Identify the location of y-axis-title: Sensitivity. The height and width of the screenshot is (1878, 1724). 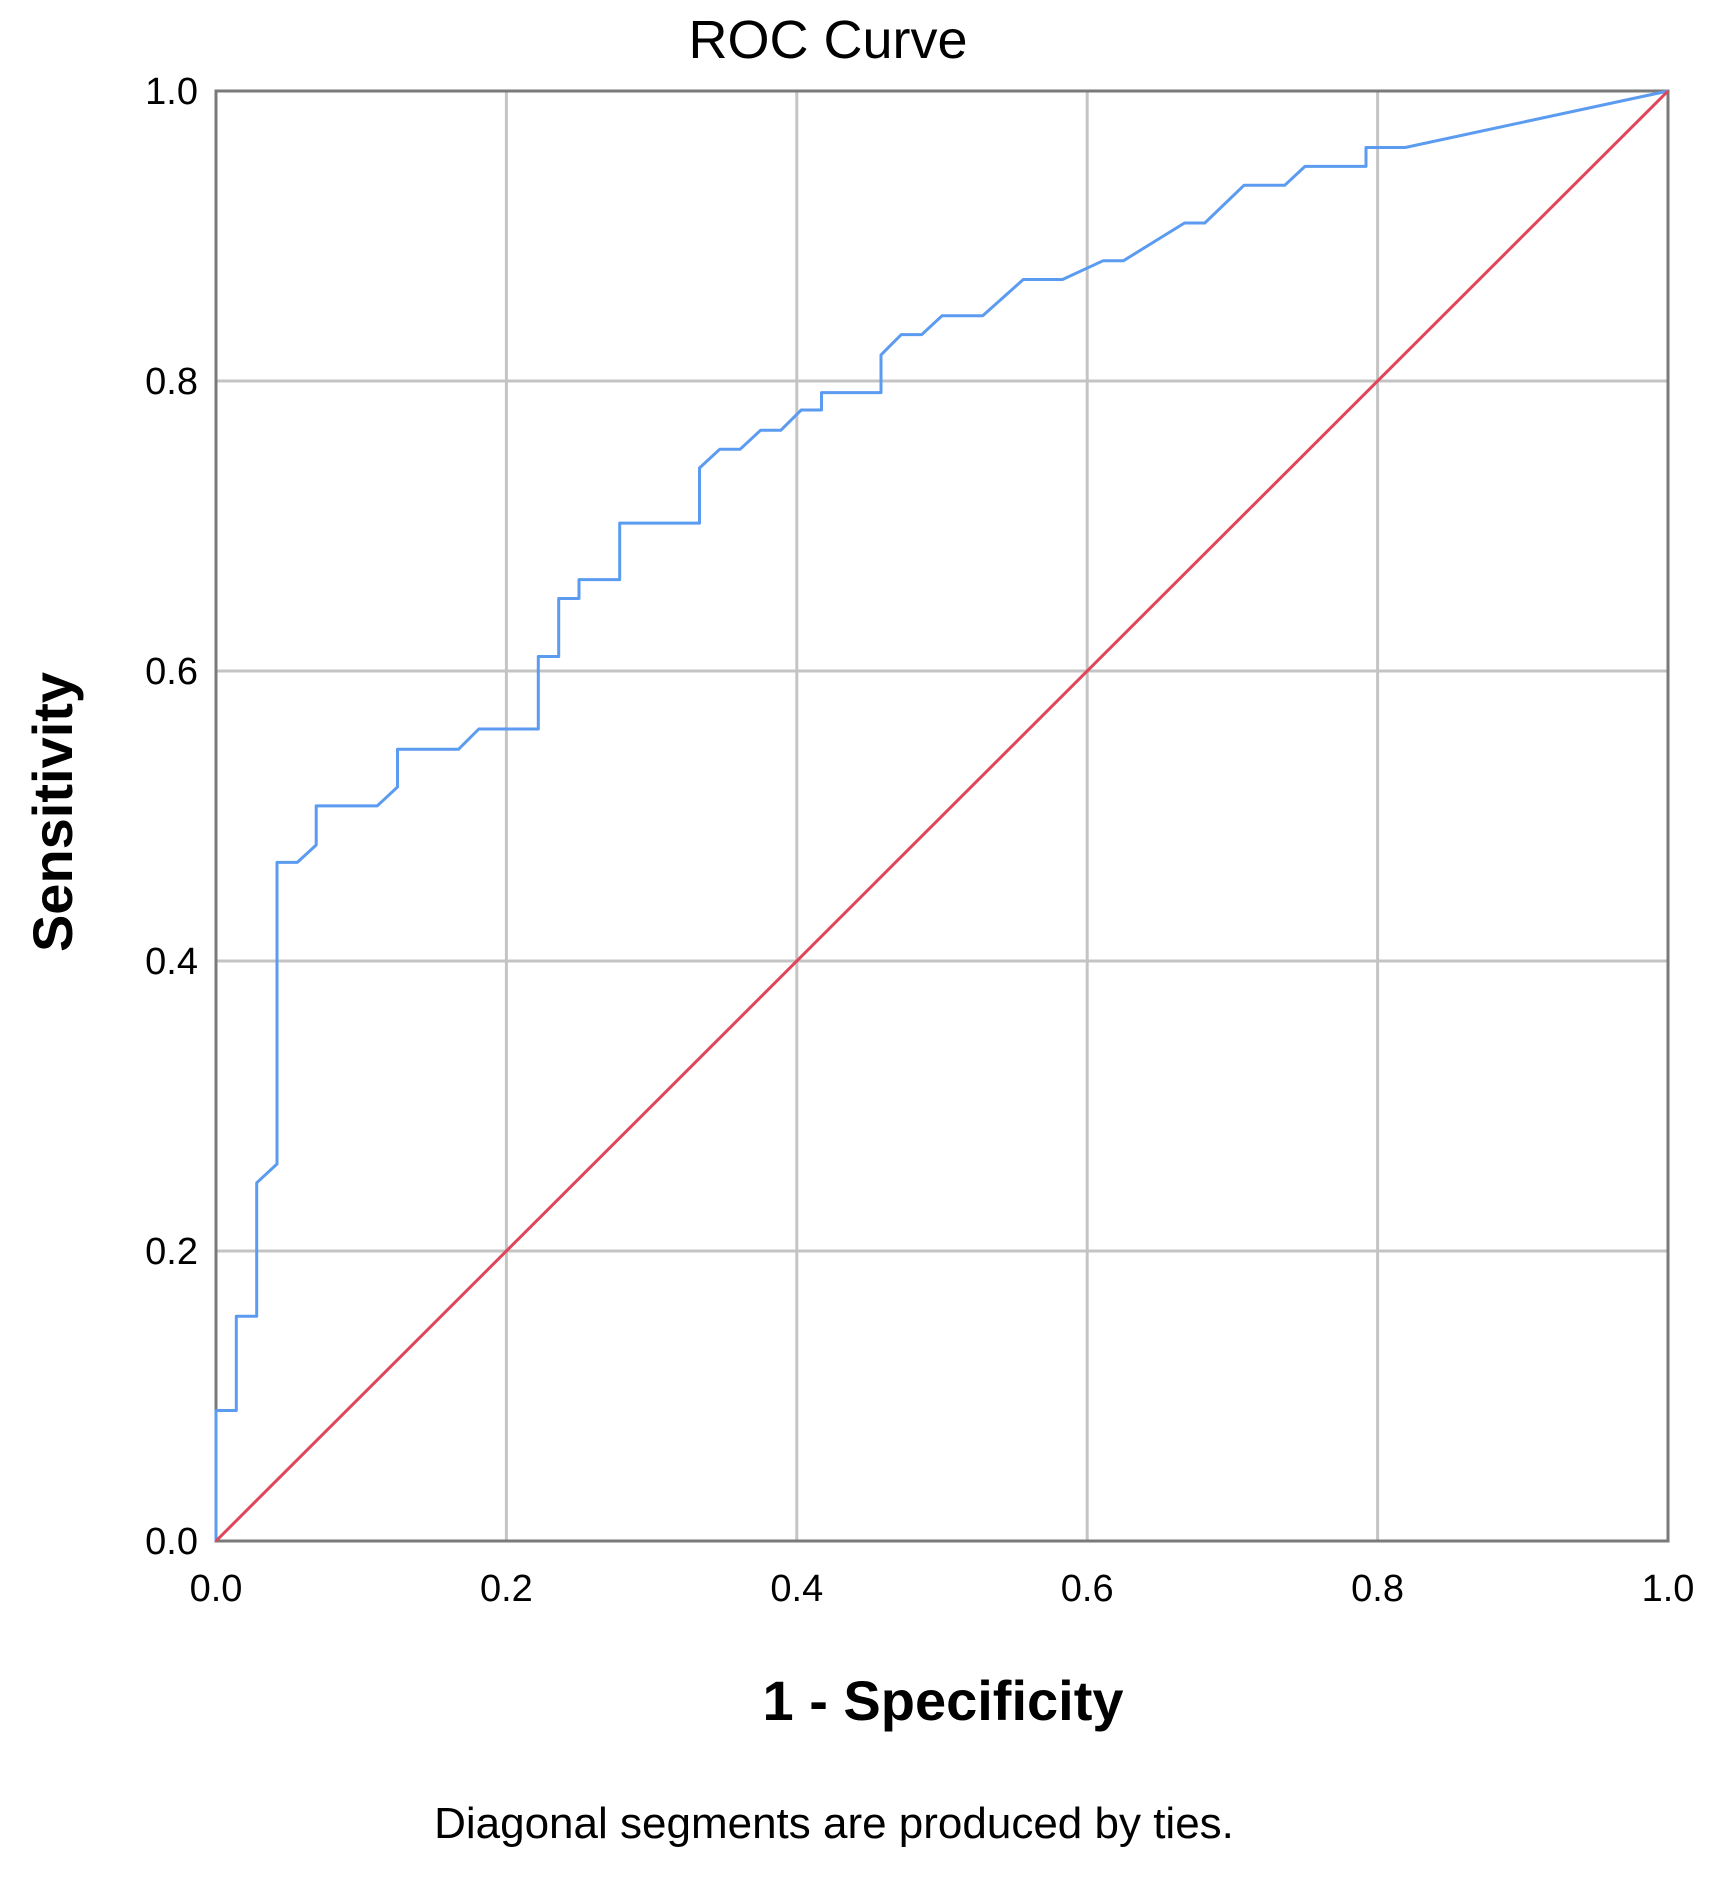
(52, 812).